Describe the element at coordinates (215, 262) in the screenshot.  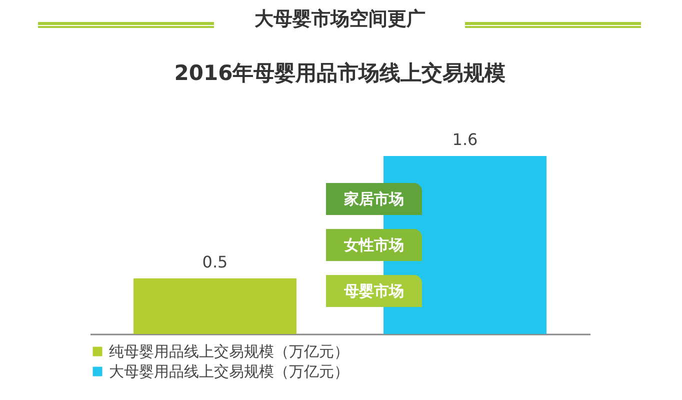
I see `data-label: 0.5` at that location.